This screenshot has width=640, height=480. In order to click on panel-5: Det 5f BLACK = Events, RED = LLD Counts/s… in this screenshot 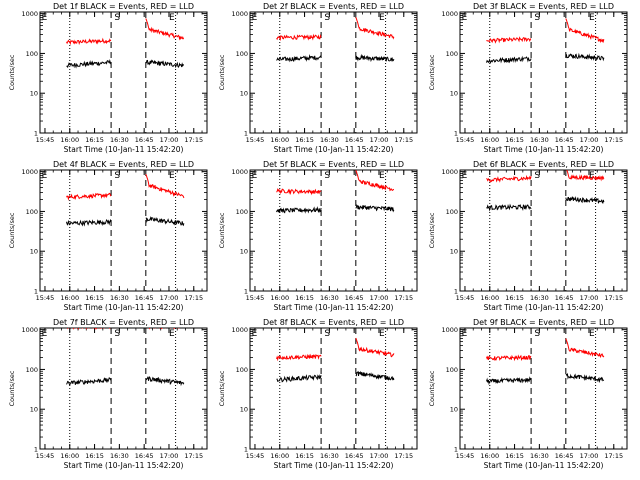, I will do `click(318, 236)`.